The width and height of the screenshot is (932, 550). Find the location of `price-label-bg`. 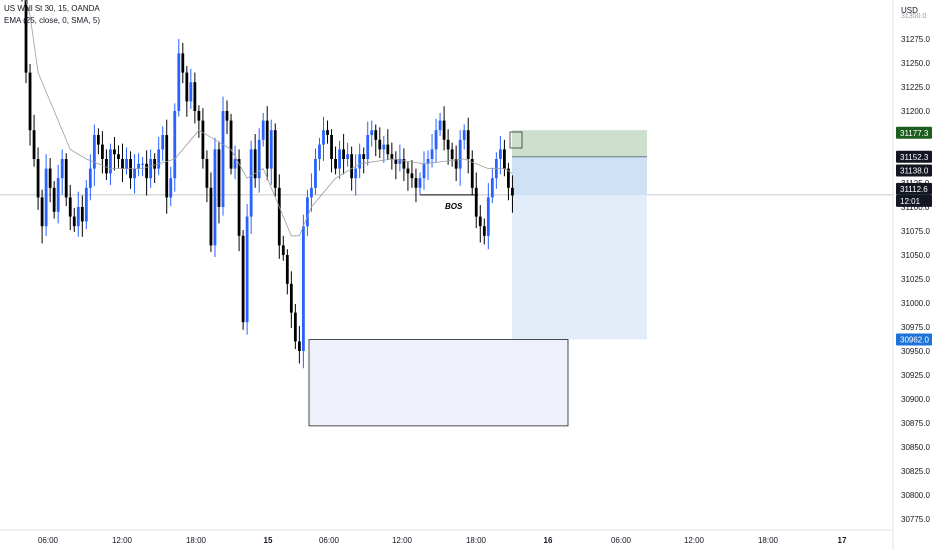

price-label-bg is located at coordinates (914, 200).